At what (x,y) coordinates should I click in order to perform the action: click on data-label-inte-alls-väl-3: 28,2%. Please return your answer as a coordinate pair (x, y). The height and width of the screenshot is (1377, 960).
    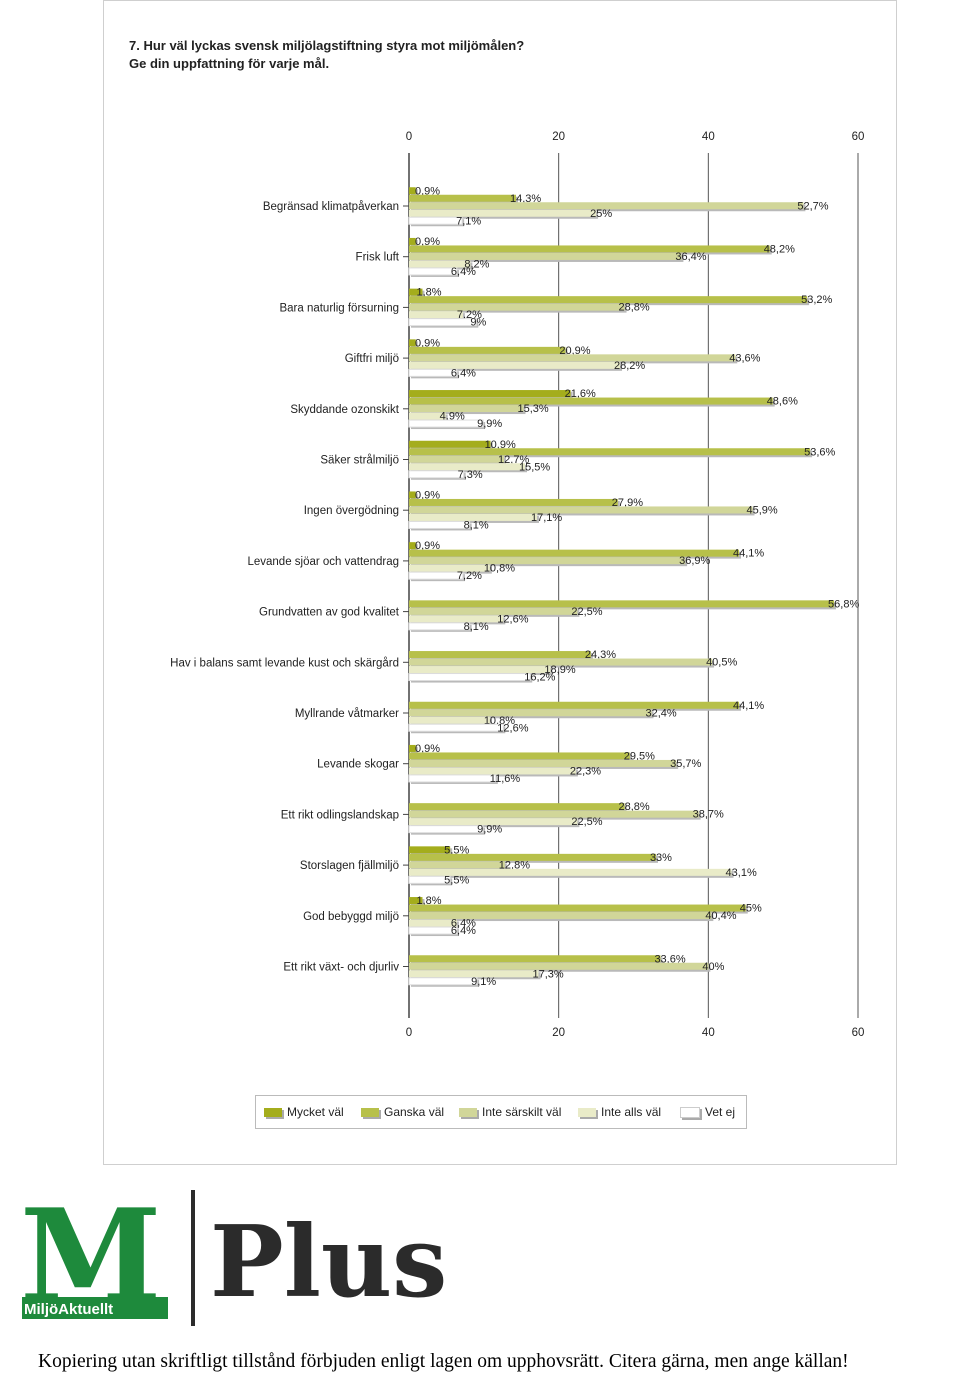
    Looking at the image, I should click on (629, 366).